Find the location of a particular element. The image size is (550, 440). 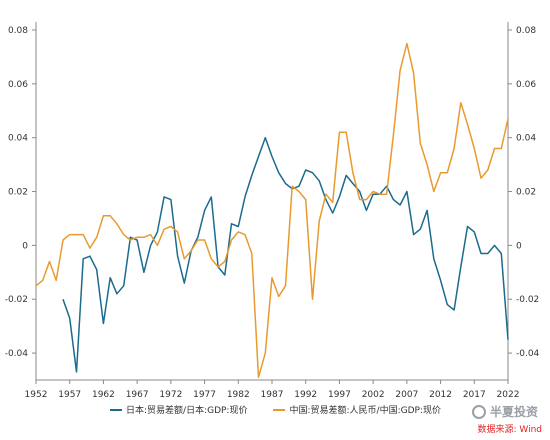

y-tick-label-left: 0 is located at coordinates (25, 246).